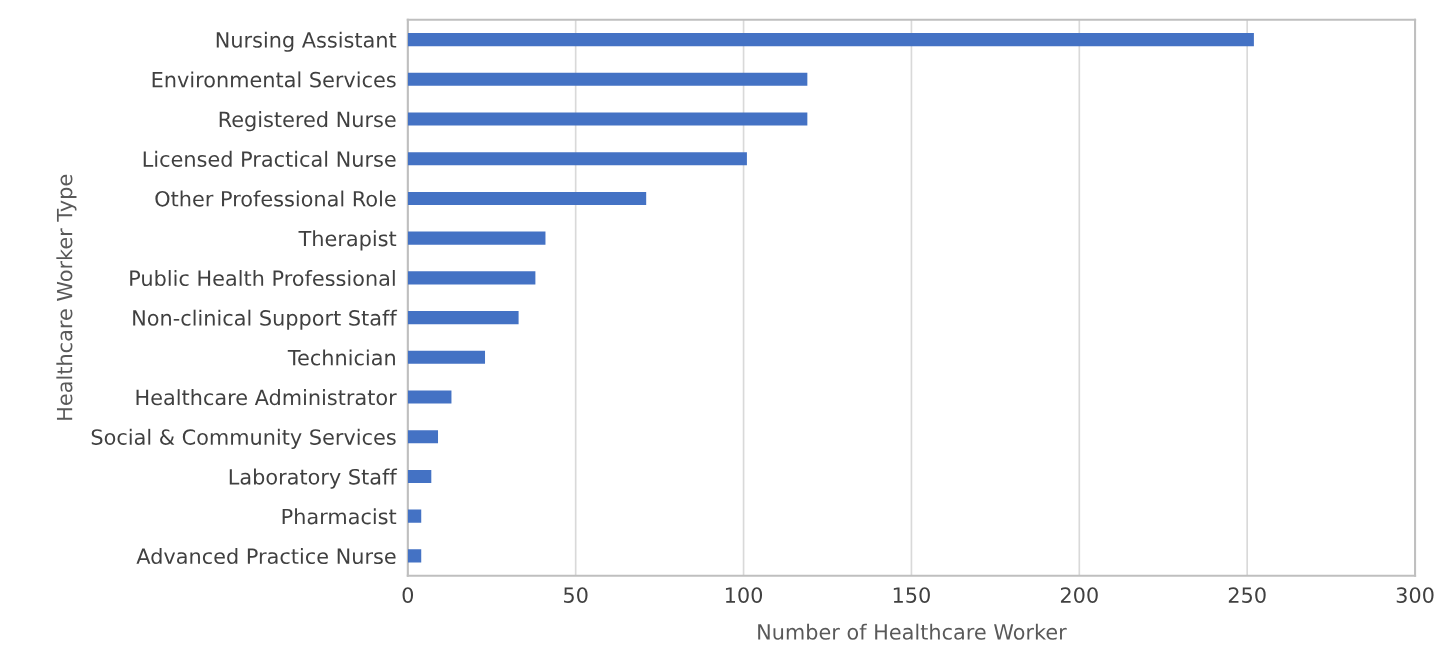  What do you see at coordinates (1415, 595) in the screenshot?
I see `x-tick-label: 300` at bounding box center [1415, 595].